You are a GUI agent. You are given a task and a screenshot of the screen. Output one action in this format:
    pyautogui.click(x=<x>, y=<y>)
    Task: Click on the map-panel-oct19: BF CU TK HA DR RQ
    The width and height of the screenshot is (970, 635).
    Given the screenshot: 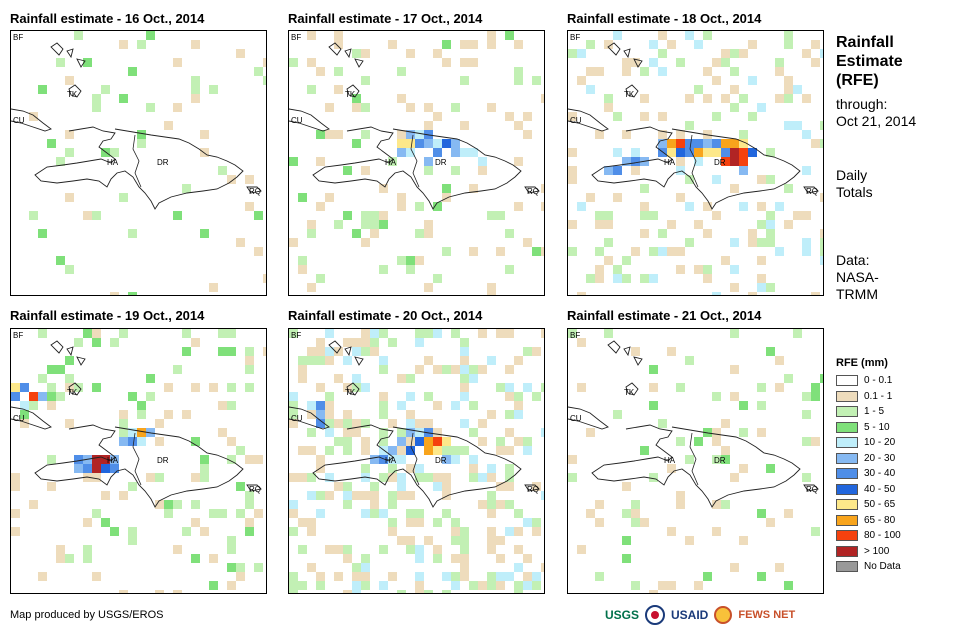 What is the action you would take?
    pyautogui.click(x=138, y=461)
    